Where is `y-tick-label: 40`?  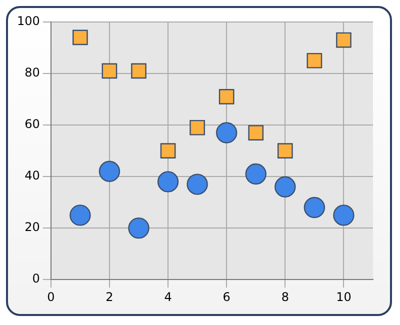 y-tick-label: 40 is located at coordinates (32, 175).